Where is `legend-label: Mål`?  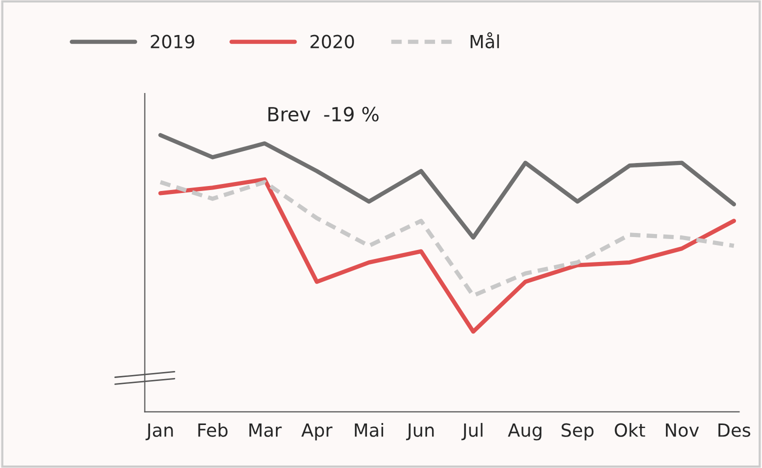
legend-label: Mål is located at coordinates (484, 40).